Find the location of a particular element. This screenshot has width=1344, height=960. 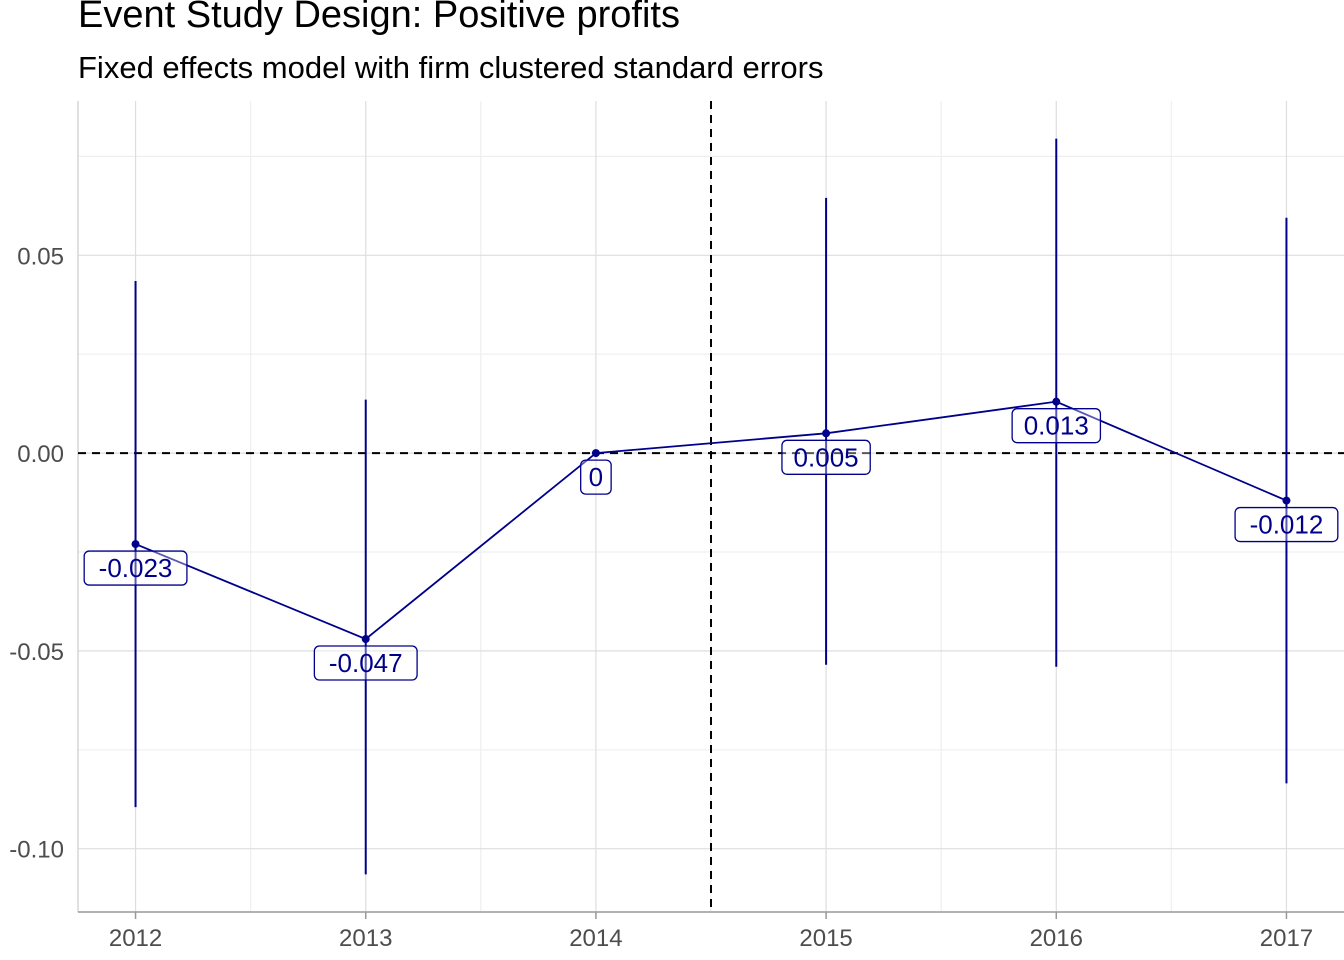

x-tick-label: 2016 is located at coordinates (1056, 938).